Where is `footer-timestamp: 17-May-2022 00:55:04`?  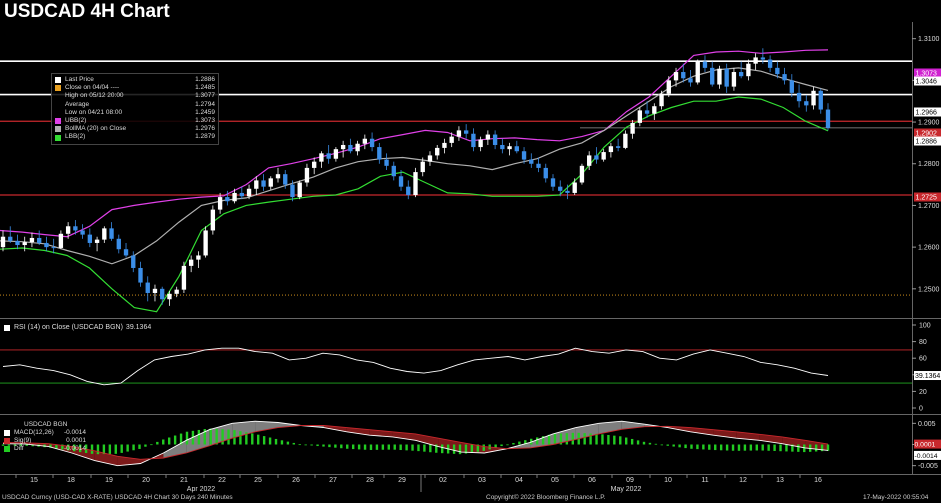
footer-timestamp: 17-May-2022 00:55:04 is located at coordinates (896, 497).